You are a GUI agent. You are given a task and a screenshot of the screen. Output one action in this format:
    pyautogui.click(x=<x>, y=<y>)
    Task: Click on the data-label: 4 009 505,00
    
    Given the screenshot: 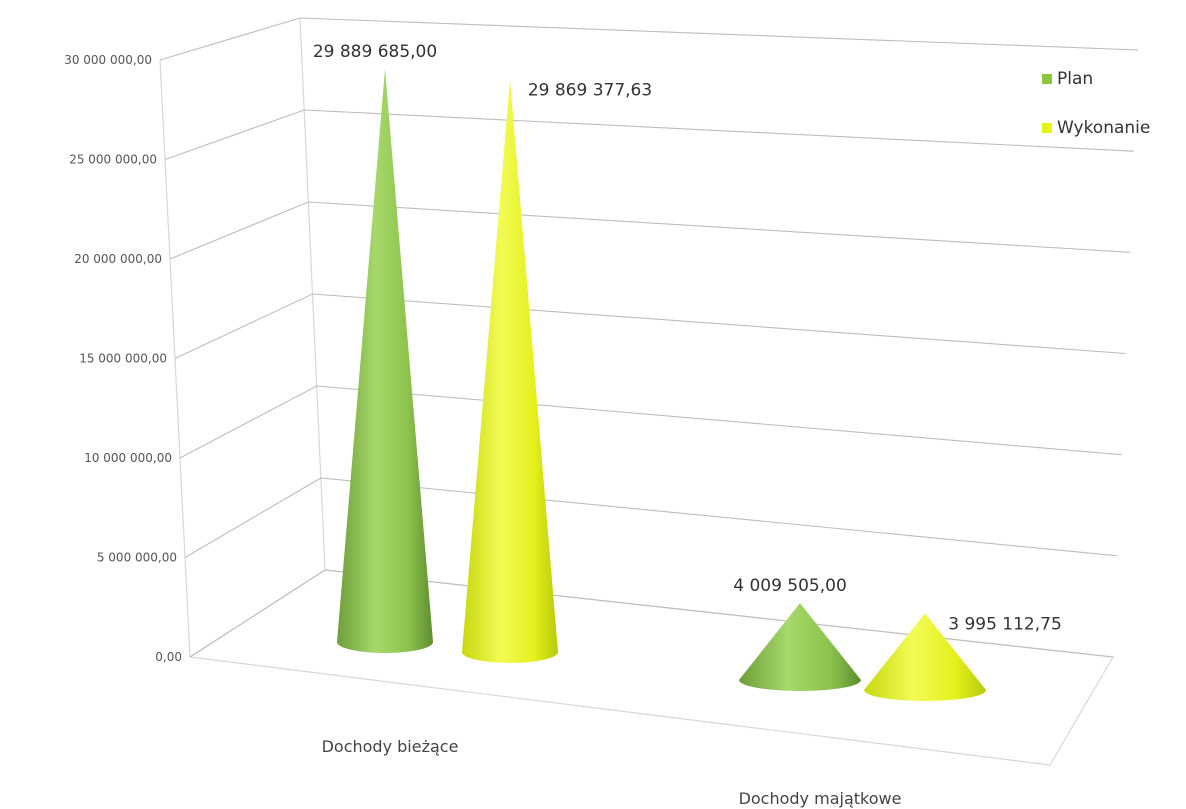 What is the action you would take?
    pyautogui.click(x=790, y=586)
    